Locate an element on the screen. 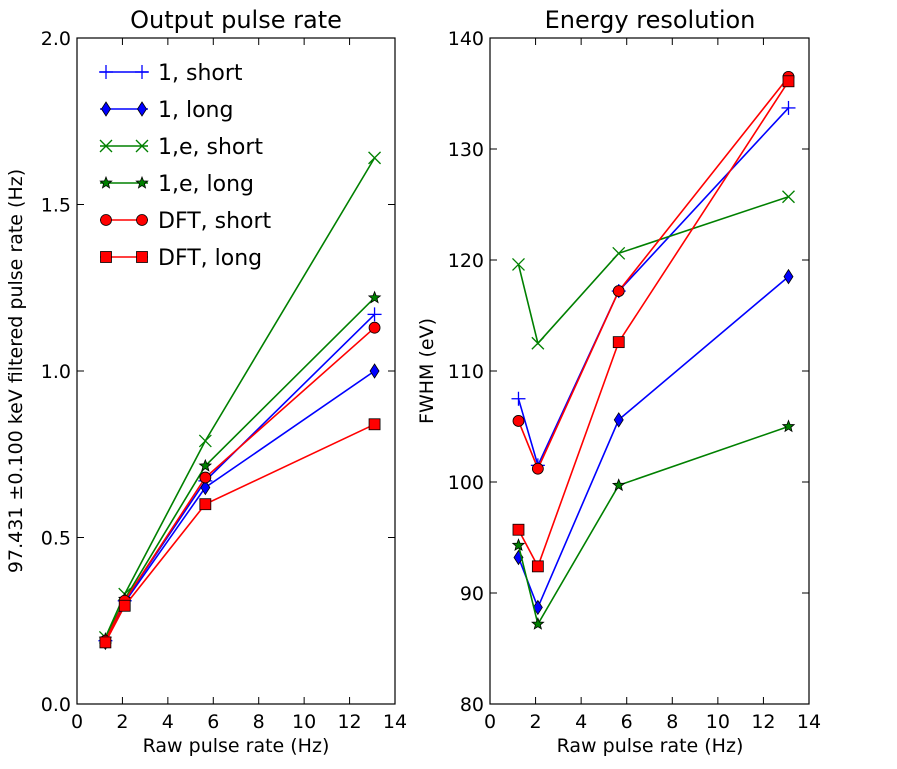 Image resolution: width=897 pixels, height=769 pixels. legend-entry-1-short: 1, short is located at coordinates (171, 73).